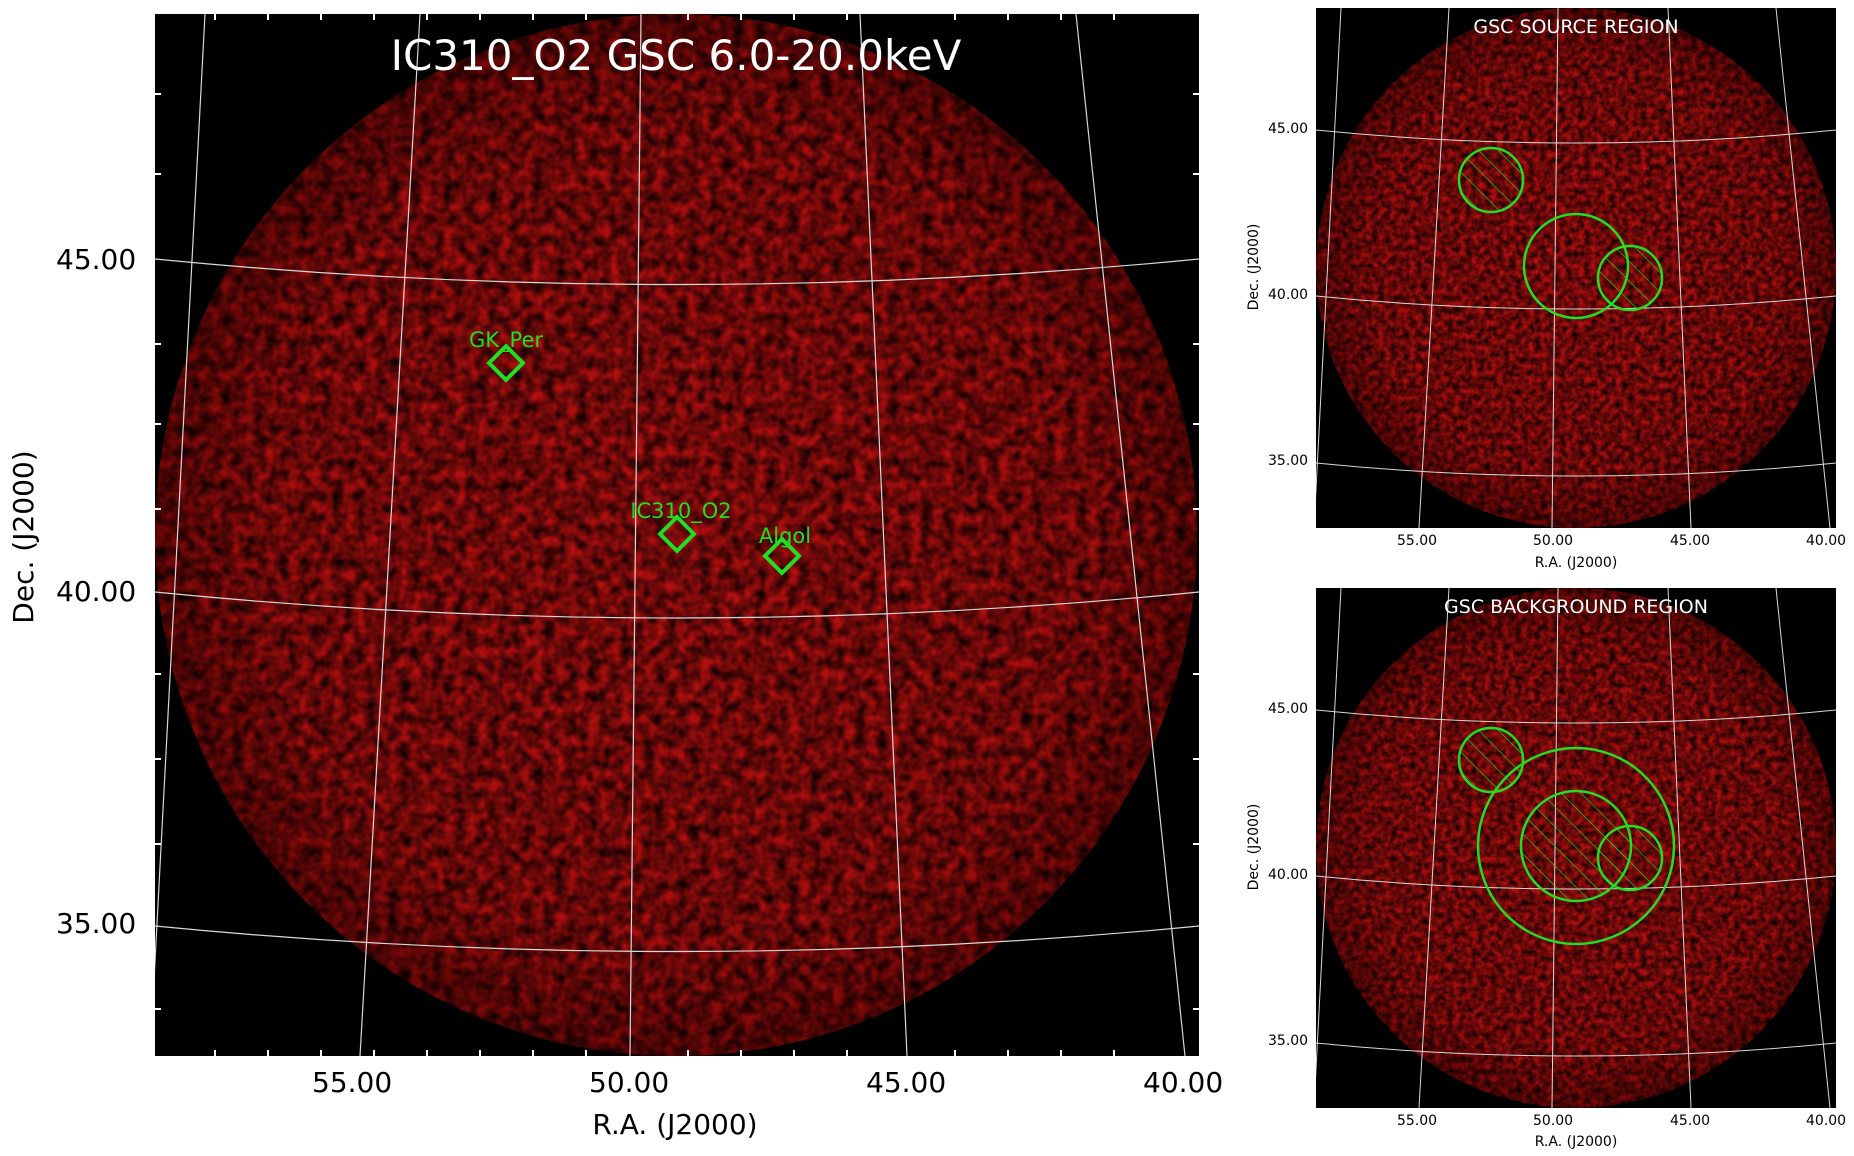 This screenshot has width=1854, height=1156. I want to click on background-y-axis-label: Dec. (J2000), so click(1254, 847).